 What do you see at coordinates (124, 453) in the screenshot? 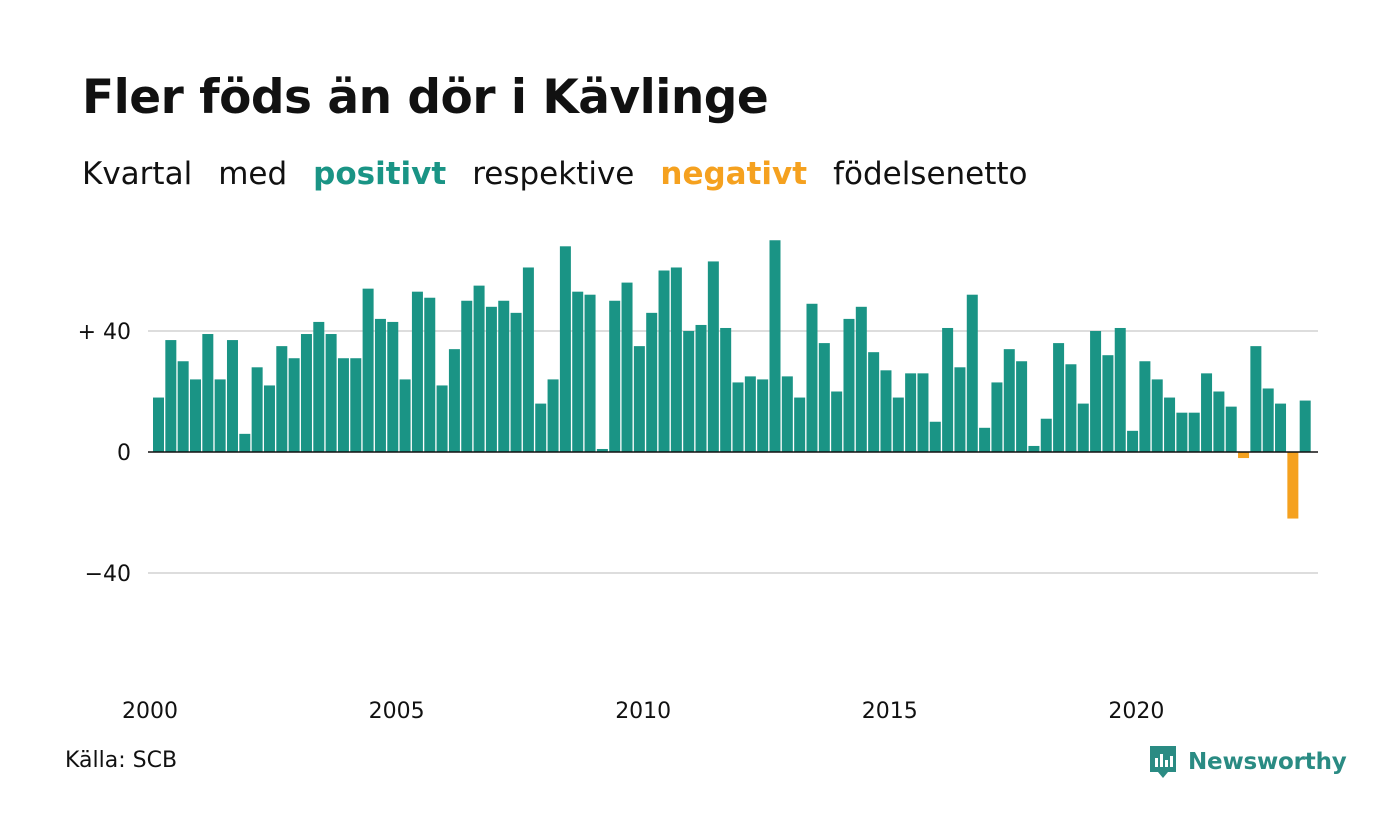
I see `y-tick-label: 0` at bounding box center [124, 453].